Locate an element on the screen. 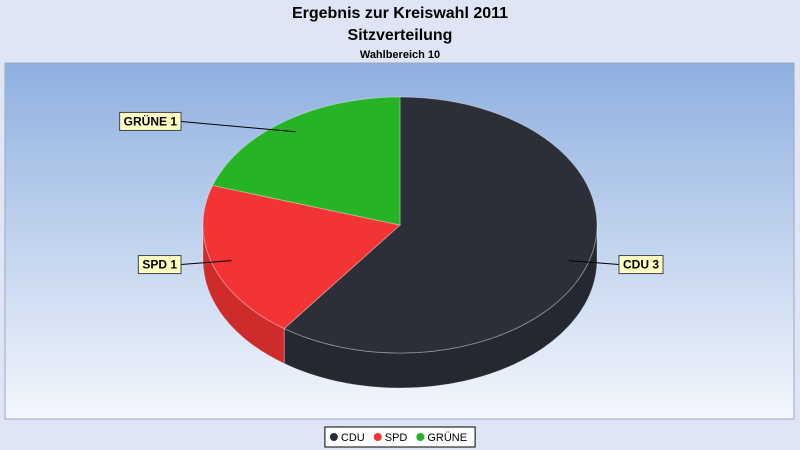 This screenshot has height=450, width=800. data-label: CDU 3 is located at coordinates (641, 265).